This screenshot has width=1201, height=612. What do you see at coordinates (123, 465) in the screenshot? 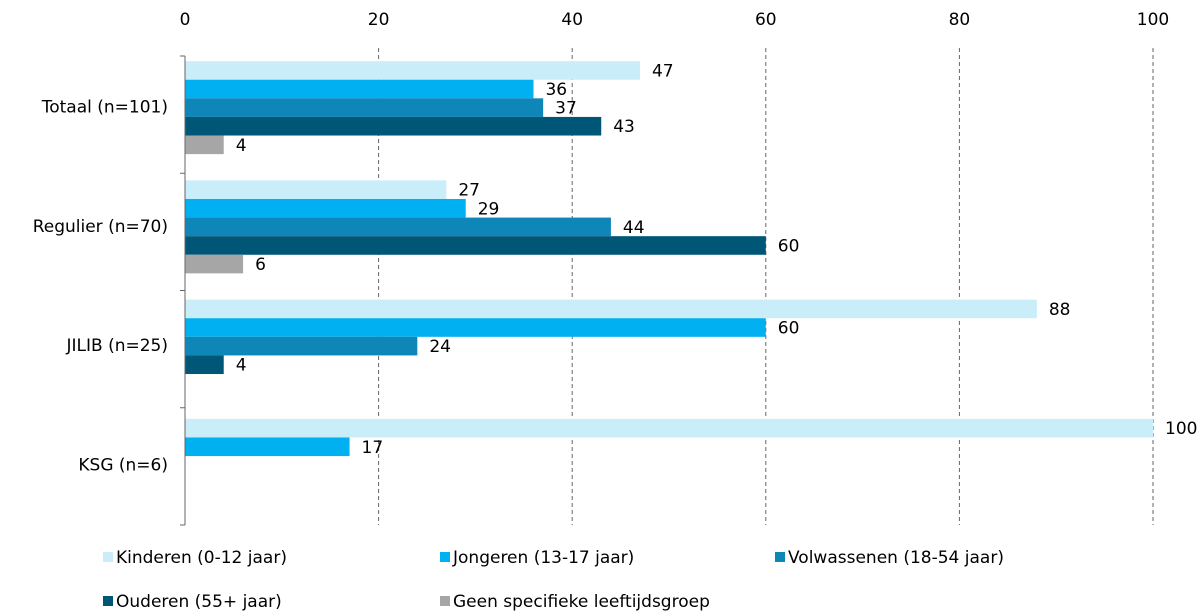
I see `y-tick-label: KSG (n=6)` at bounding box center [123, 465].